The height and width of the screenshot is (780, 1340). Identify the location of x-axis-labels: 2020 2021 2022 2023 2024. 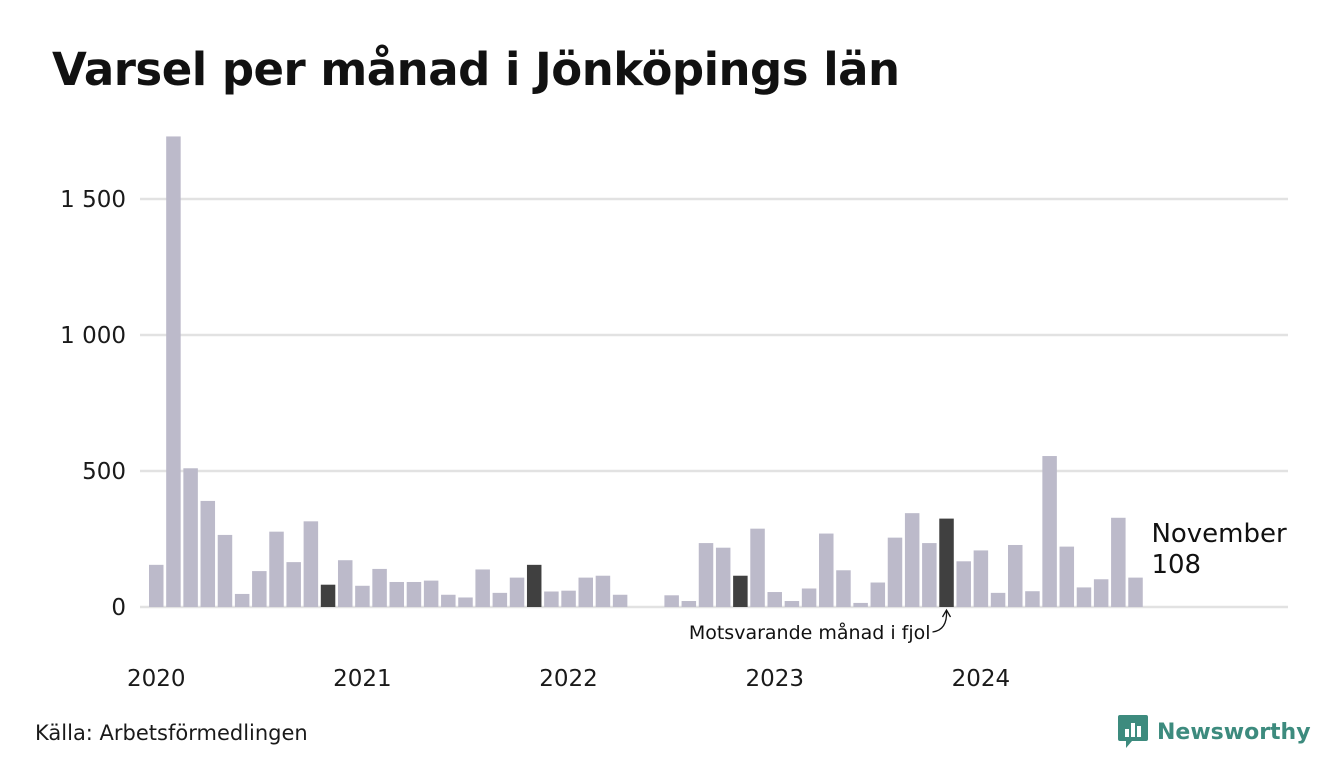
(568, 679).